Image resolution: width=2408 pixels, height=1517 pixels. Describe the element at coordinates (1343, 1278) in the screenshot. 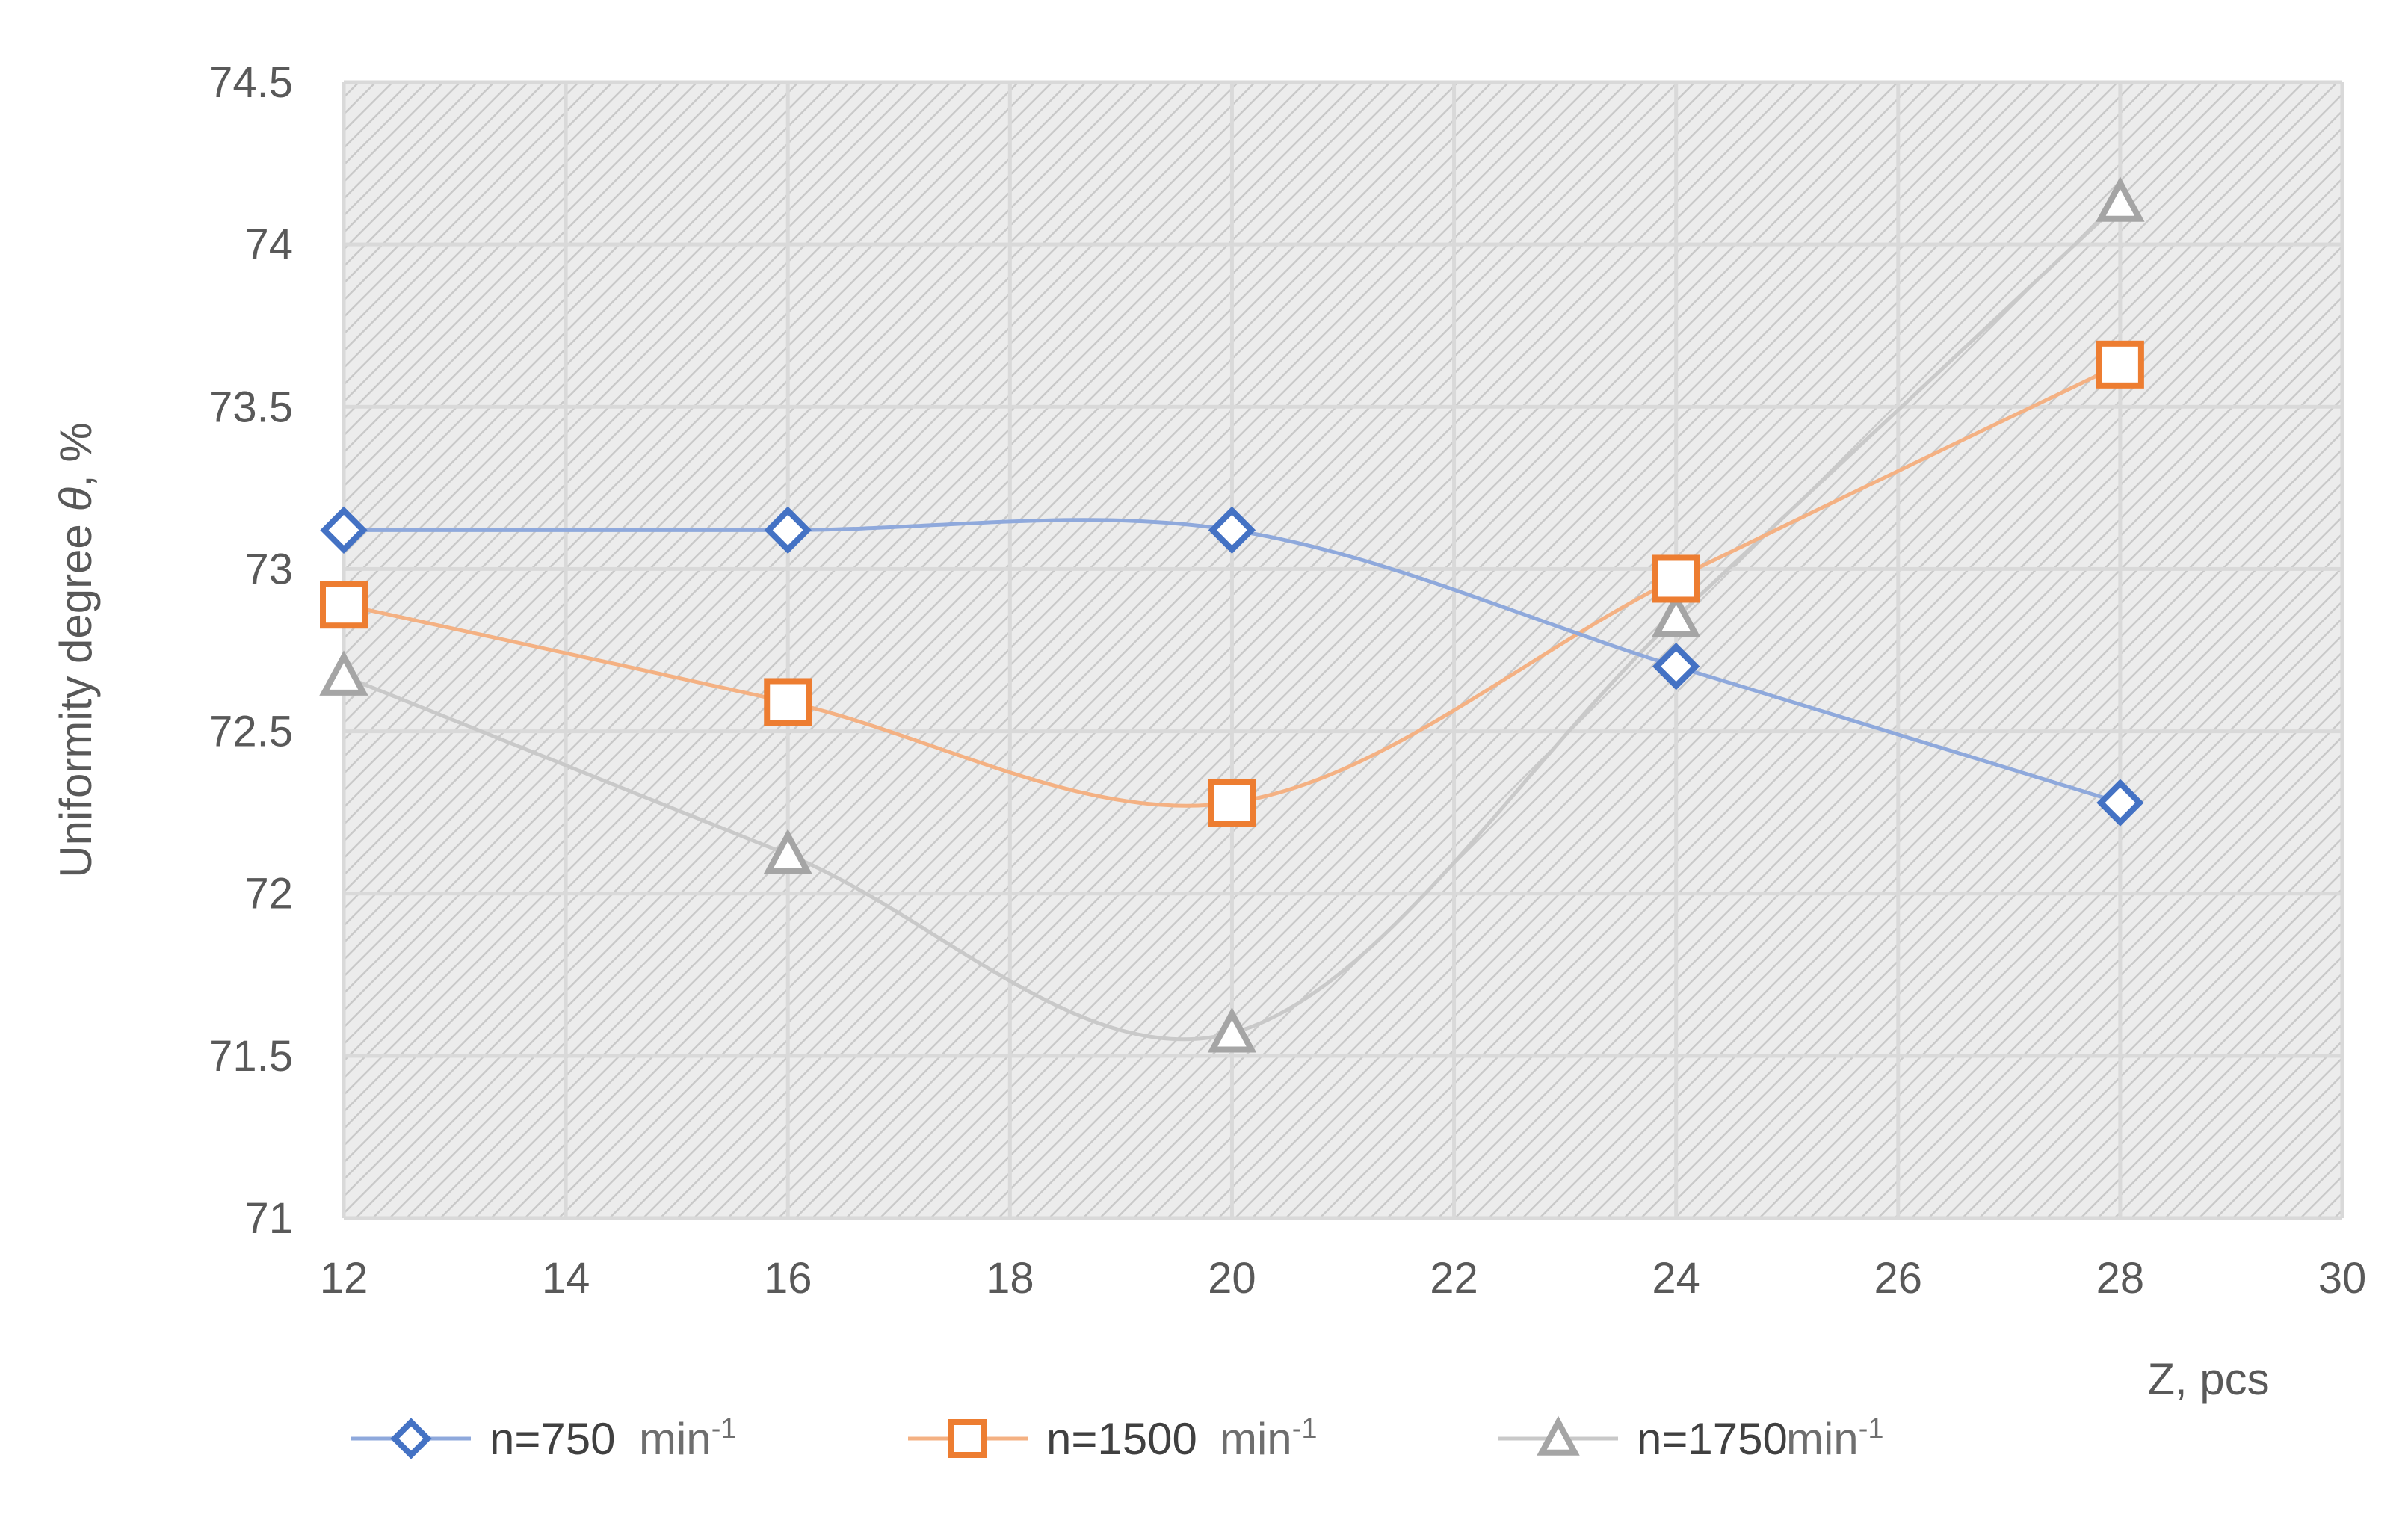

I see `x-tick-labels: 12 14 16 18 20 22 24 26 28 30` at that location.